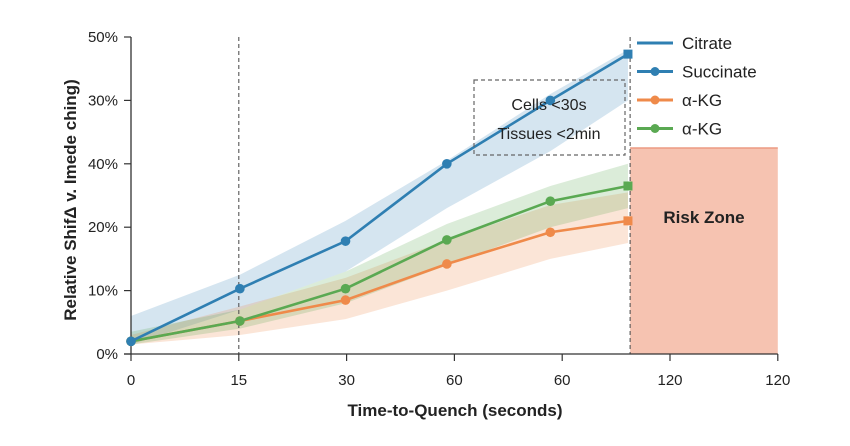 This screenshot has height=446, width=850. What do you see at coordinates (103, 291) in the screenshot?
I see `y-tick-label: 10%` at bounding box center [103, 291].